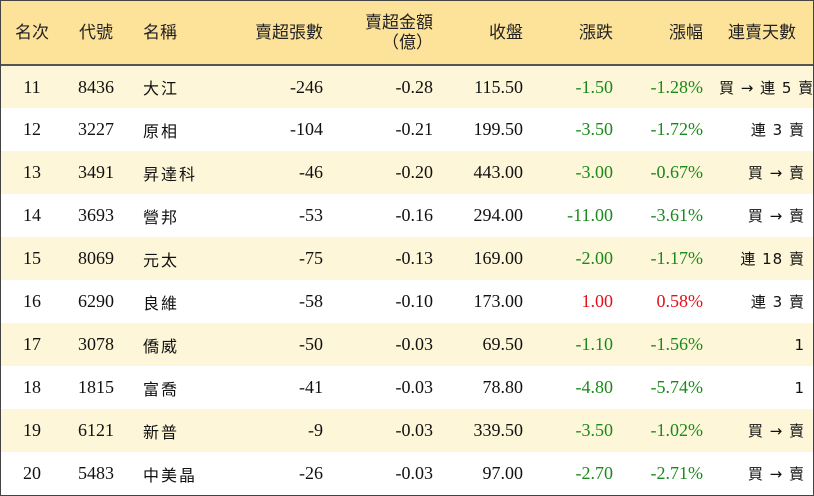 Image resolution: width=814 pixels, height=496 pixels. What do you see at coordinates (32, 258) in the screenshot?
I see `rank-cell: 15` at bounding box center [32, 258].